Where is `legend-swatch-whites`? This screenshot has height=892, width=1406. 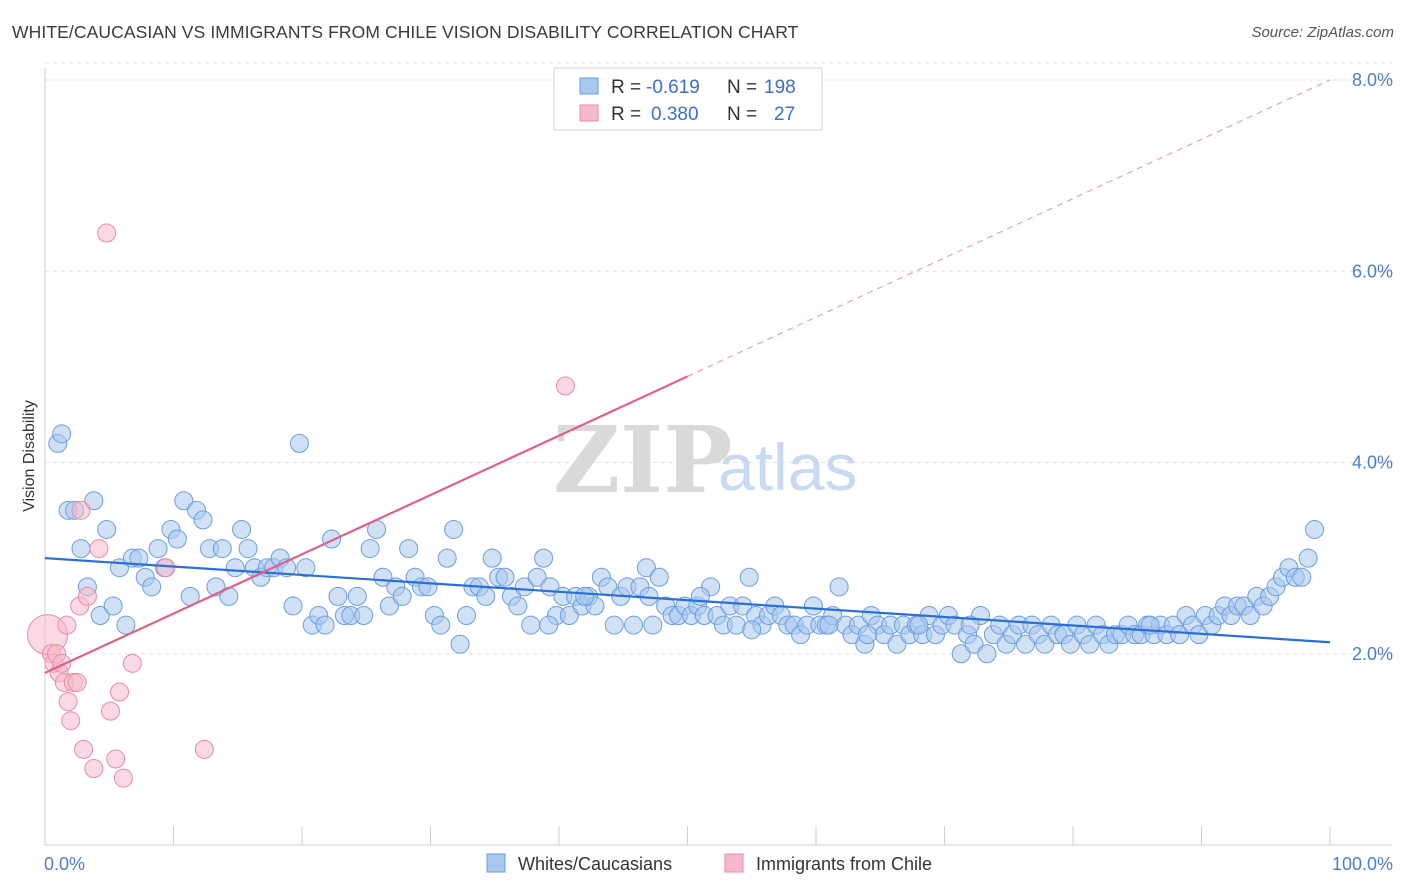
legend-swatch-whites is located at coordinates (589, 86).